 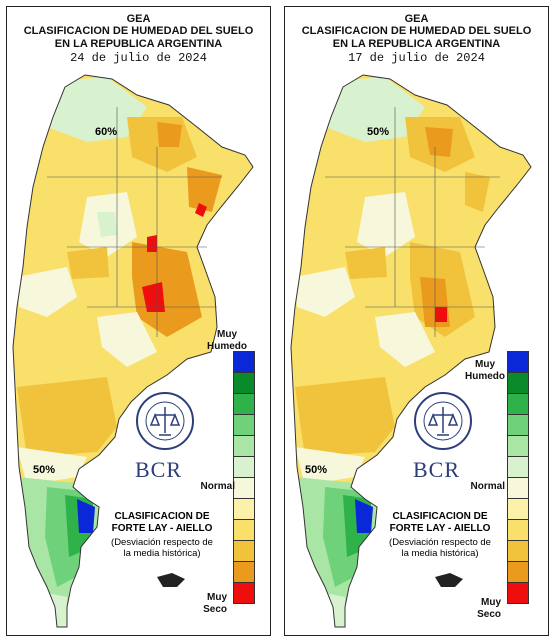 I want to click on contour-label-60: 60%, so click(x=106, y=132).